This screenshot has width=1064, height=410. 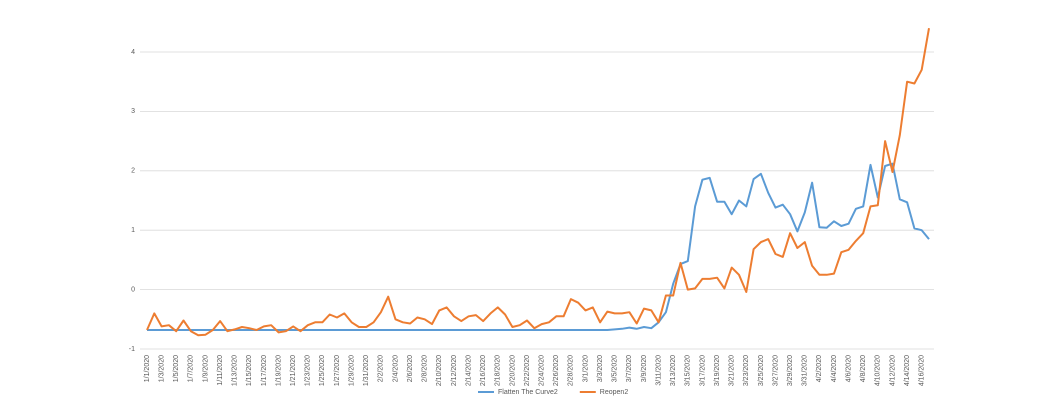 What do you see at coordinates (512, 370) in the screenshot?
I see `x-tick-label: 2/20/2020` at bounding box center [512, 370].